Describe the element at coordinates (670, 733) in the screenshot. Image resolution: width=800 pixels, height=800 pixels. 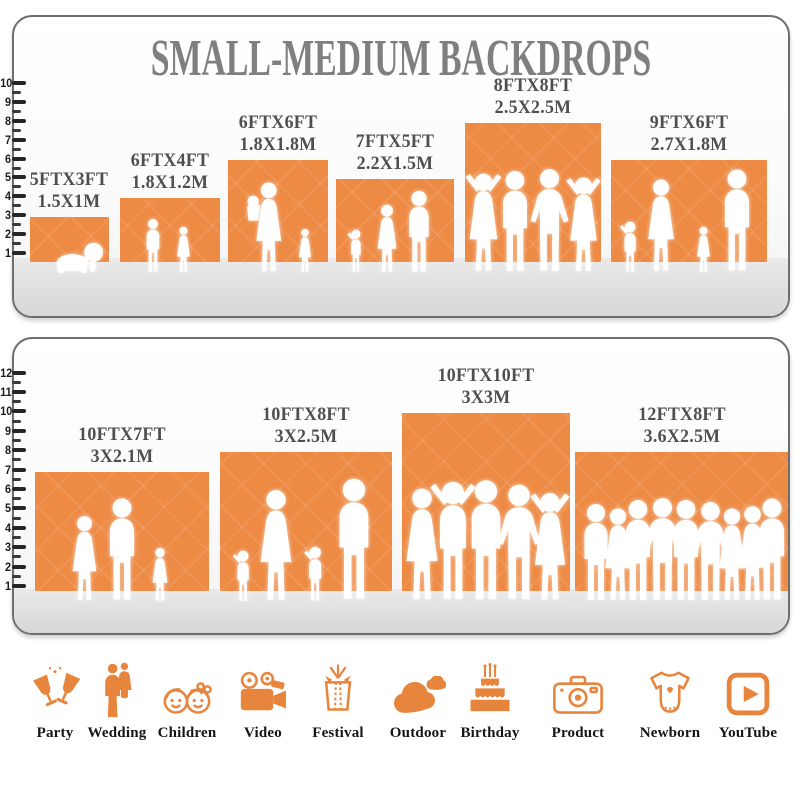
I see `category-label: Newborn` at that location.